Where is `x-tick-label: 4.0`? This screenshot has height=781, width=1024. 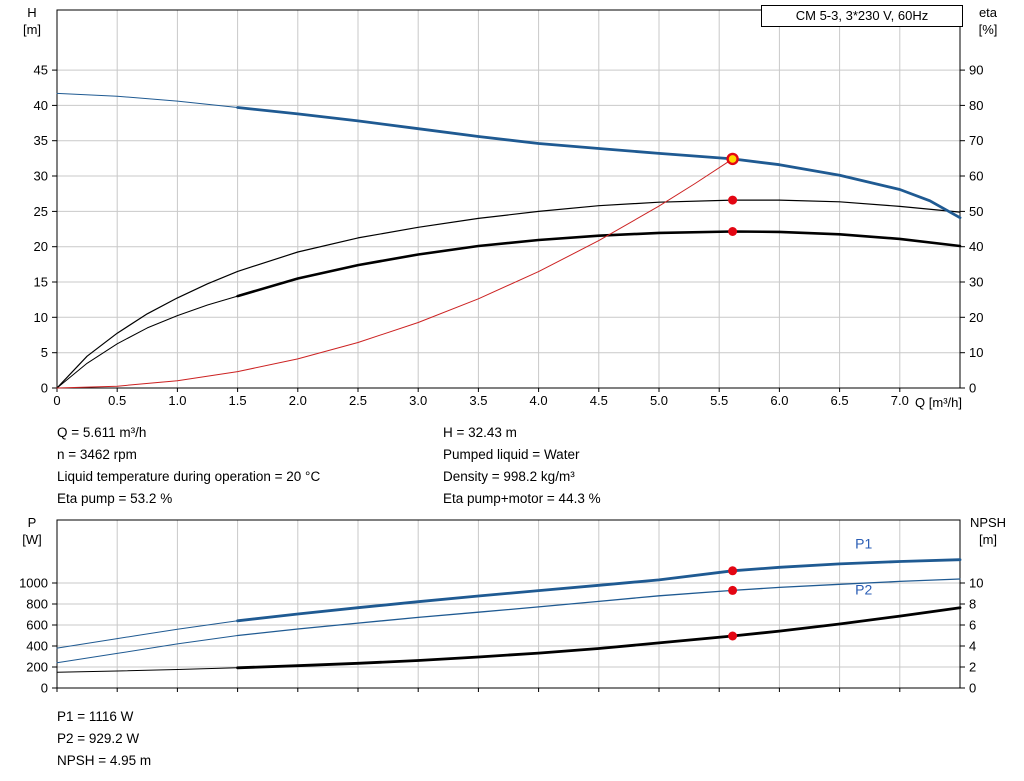
x-tick-label: 4.0 is located at coordinates (539, 400).